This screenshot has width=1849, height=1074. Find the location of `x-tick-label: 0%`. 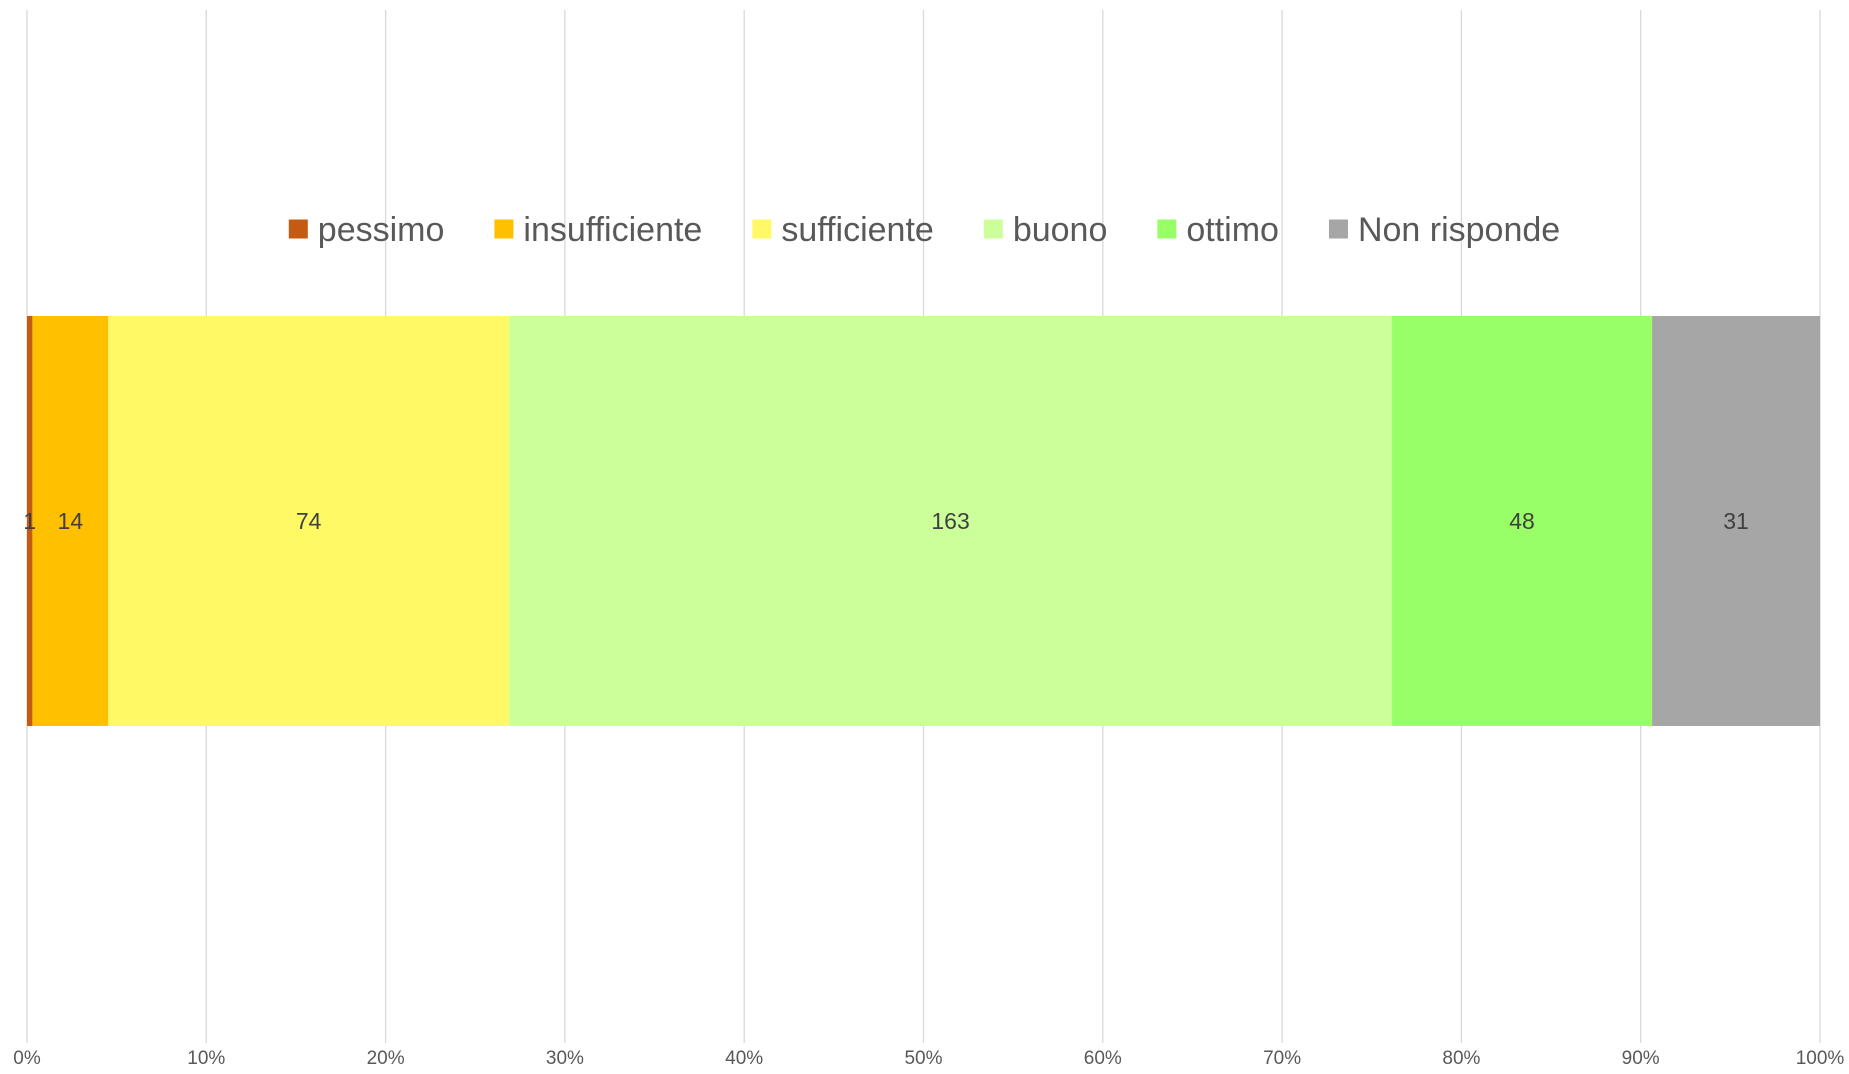

x-tick-label: 0% is located at coordinates (27, 1058).